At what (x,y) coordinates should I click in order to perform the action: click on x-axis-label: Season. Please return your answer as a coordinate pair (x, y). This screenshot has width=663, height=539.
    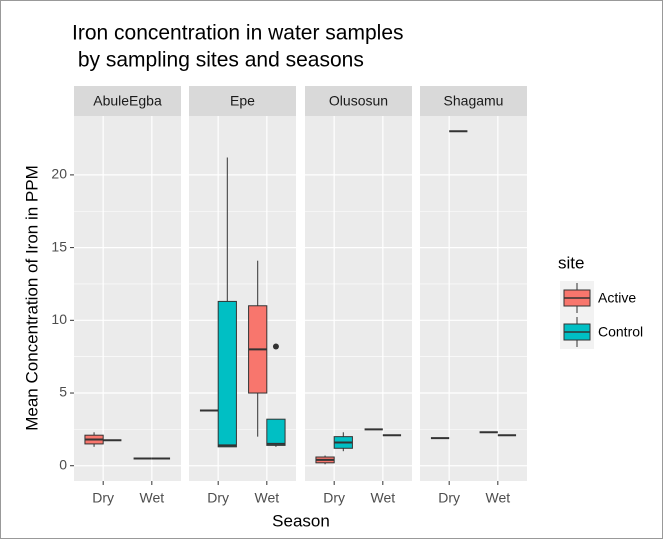
    Looking at the image, I should click on (301, 520).